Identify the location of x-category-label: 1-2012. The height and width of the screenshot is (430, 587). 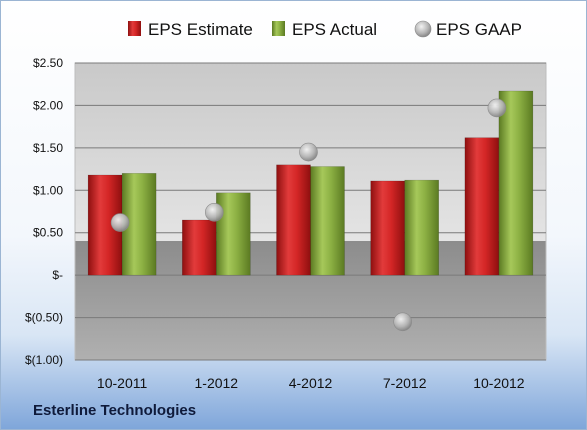
(217, 383).